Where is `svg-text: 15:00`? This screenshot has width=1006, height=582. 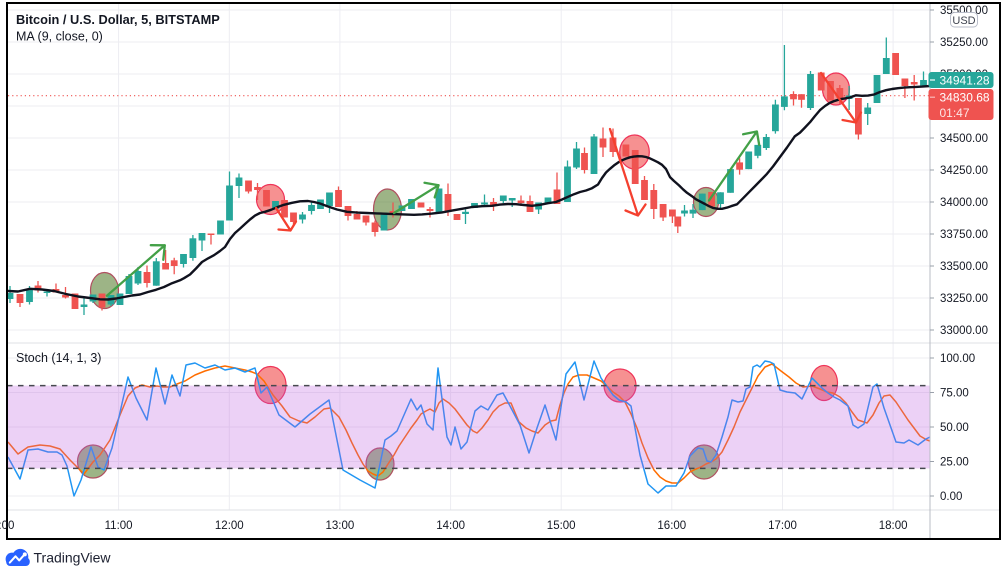
svg-text: 15:00 is located at coordinates (561, 526).